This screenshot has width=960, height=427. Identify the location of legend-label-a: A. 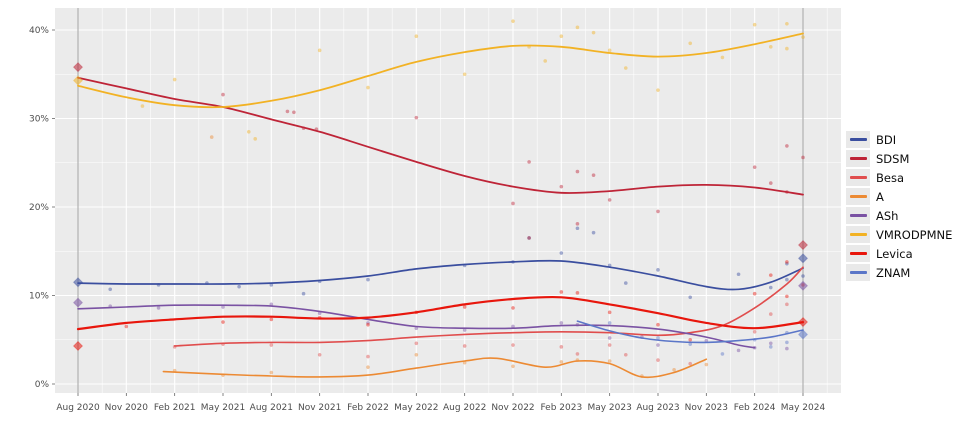
(880, 196).